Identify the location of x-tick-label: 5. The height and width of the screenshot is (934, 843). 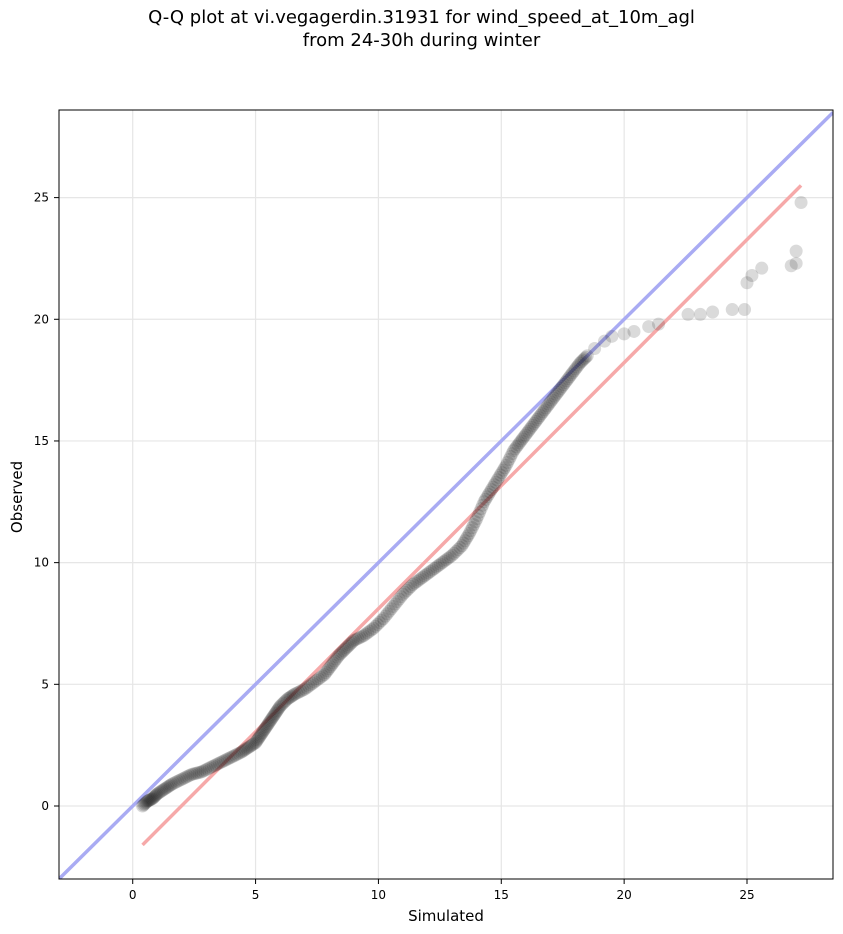
(256, 895).